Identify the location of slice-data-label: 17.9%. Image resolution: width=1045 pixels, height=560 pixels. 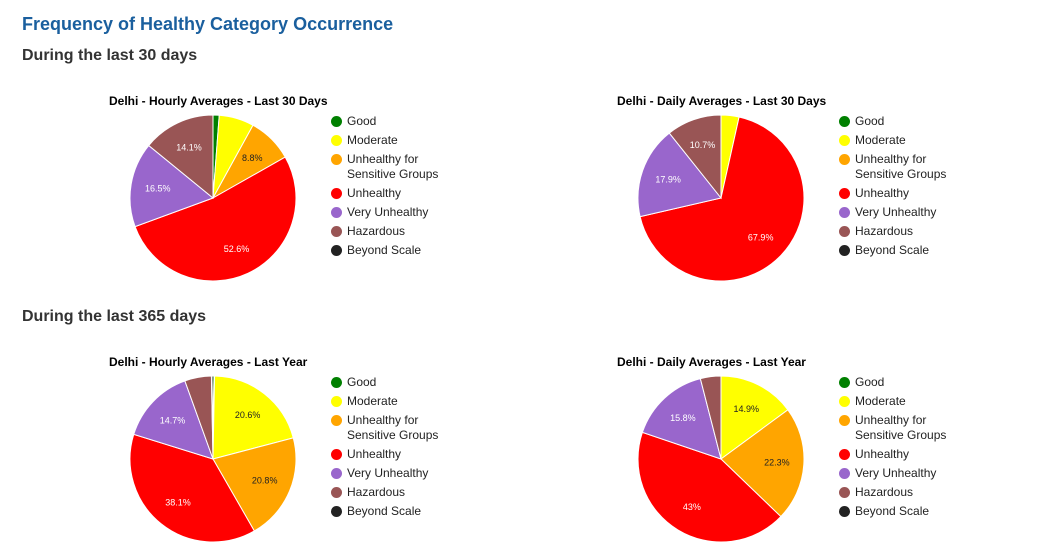
(668, 180).